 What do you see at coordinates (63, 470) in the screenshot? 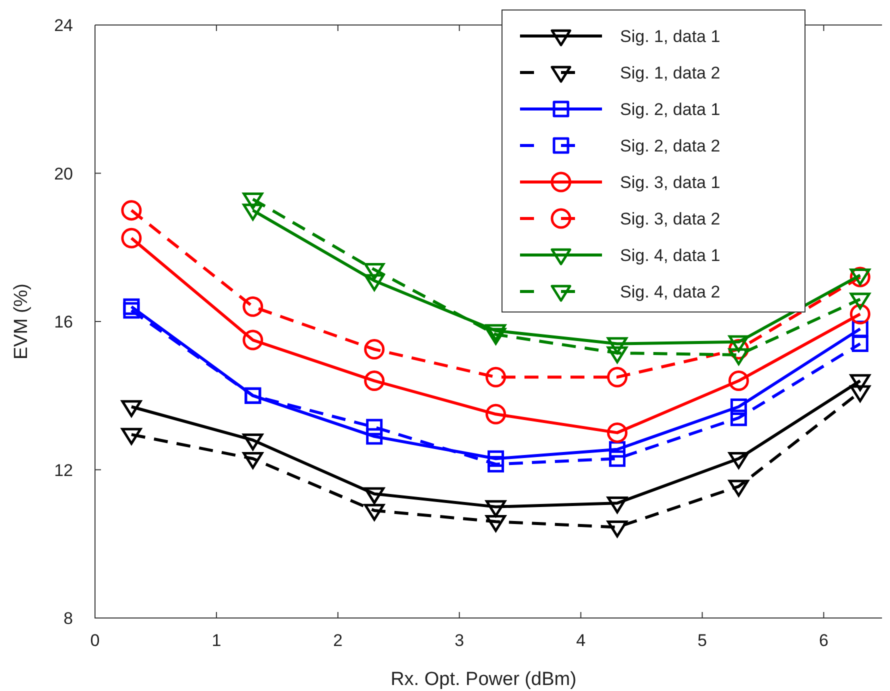
I see `y-tick-label: 12` at bounding box center [63, 470].